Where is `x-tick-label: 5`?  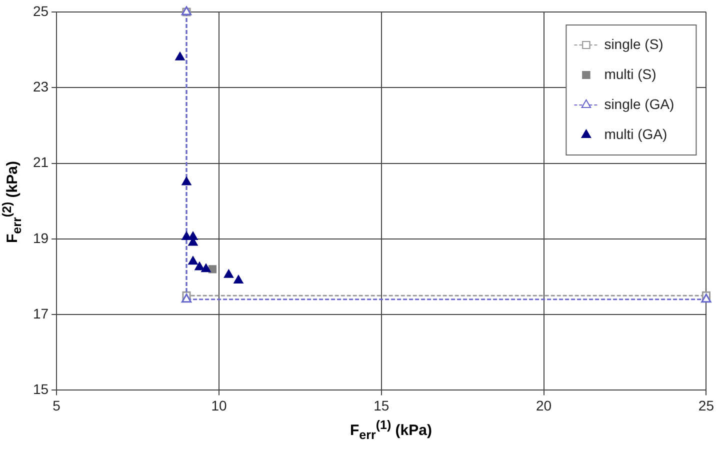
x-tick-label: 5 is located at coordinates (56, 405).